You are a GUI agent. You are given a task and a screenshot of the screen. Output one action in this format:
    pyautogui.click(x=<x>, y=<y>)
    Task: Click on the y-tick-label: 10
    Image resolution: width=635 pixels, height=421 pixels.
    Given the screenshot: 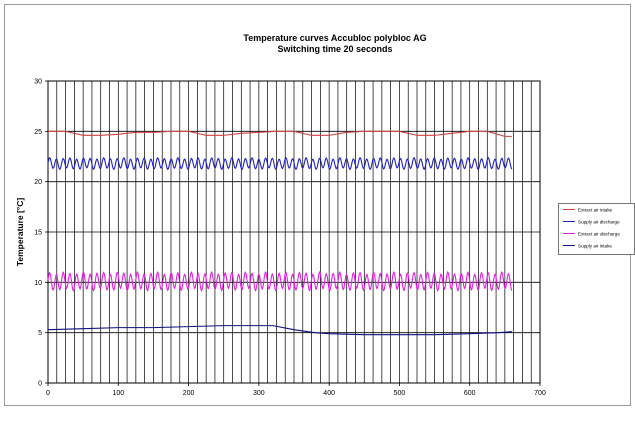 What is the action you would take?
    pyautogui.click(x=38, y=283)
    